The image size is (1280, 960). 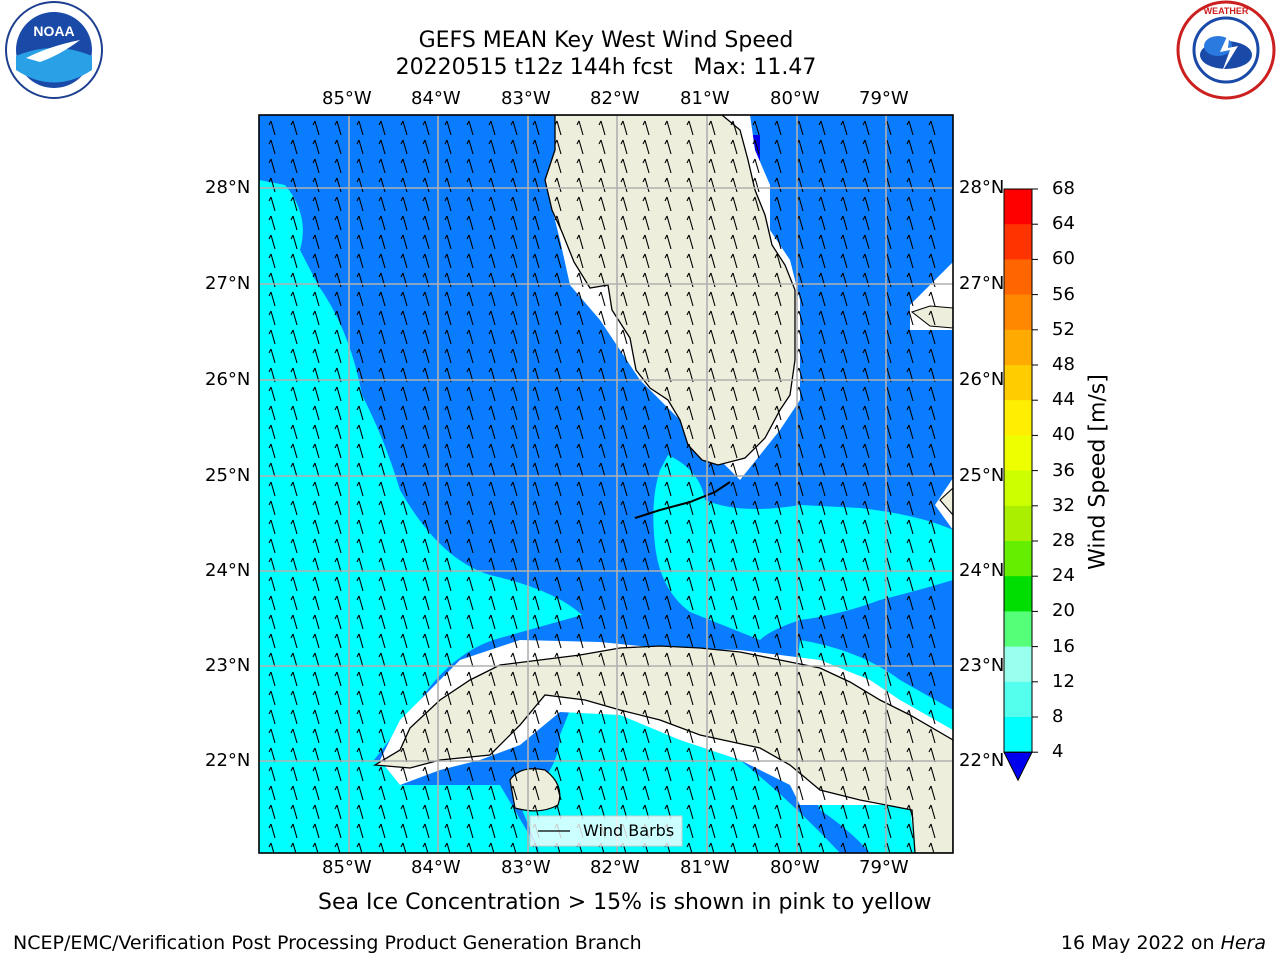 I want to click on lat-tick-right: 22°N, so click(x=982, y=760).